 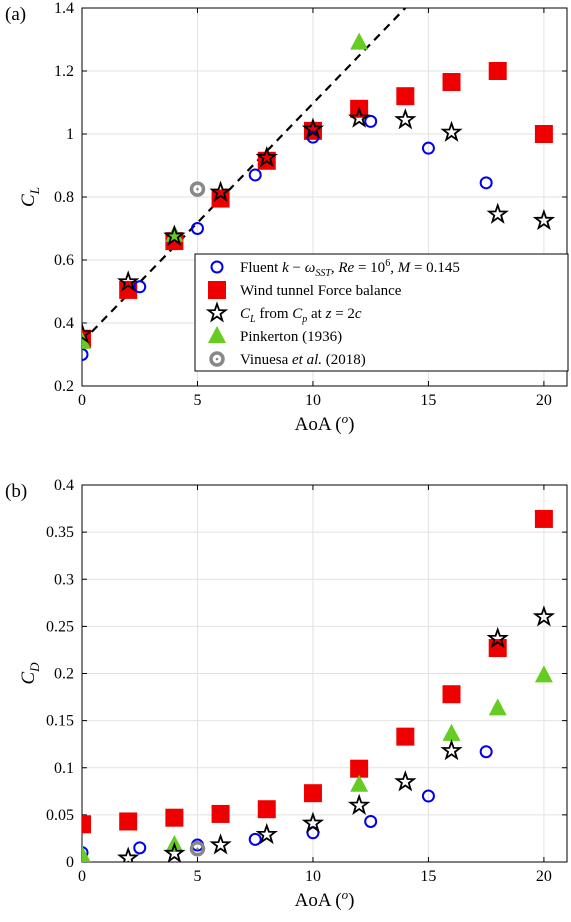 I want to click on legend-marker-vinuesa-dot, so click(x=217, y=359).